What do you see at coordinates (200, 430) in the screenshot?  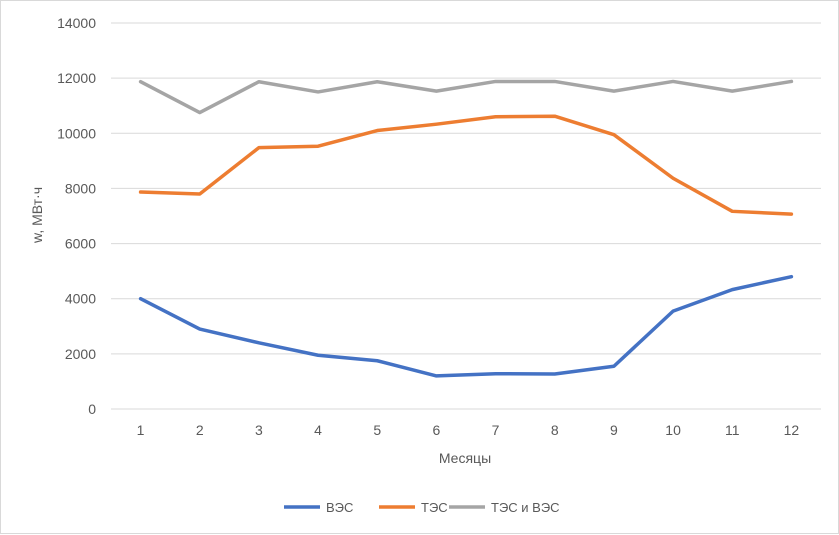 I see `x-tick-label: 2` at bounding box center [200, 430].